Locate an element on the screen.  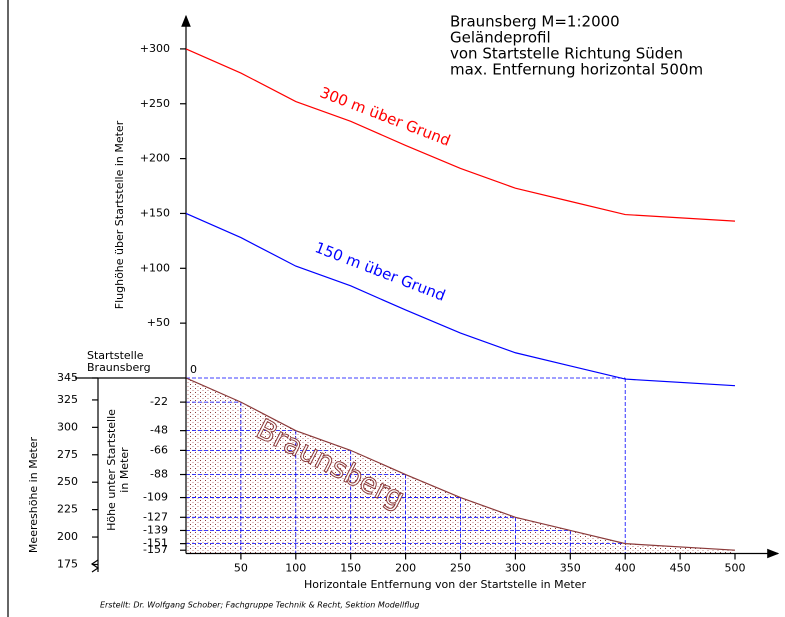
start-label: Startstelle is located at coordinates (115, 355).